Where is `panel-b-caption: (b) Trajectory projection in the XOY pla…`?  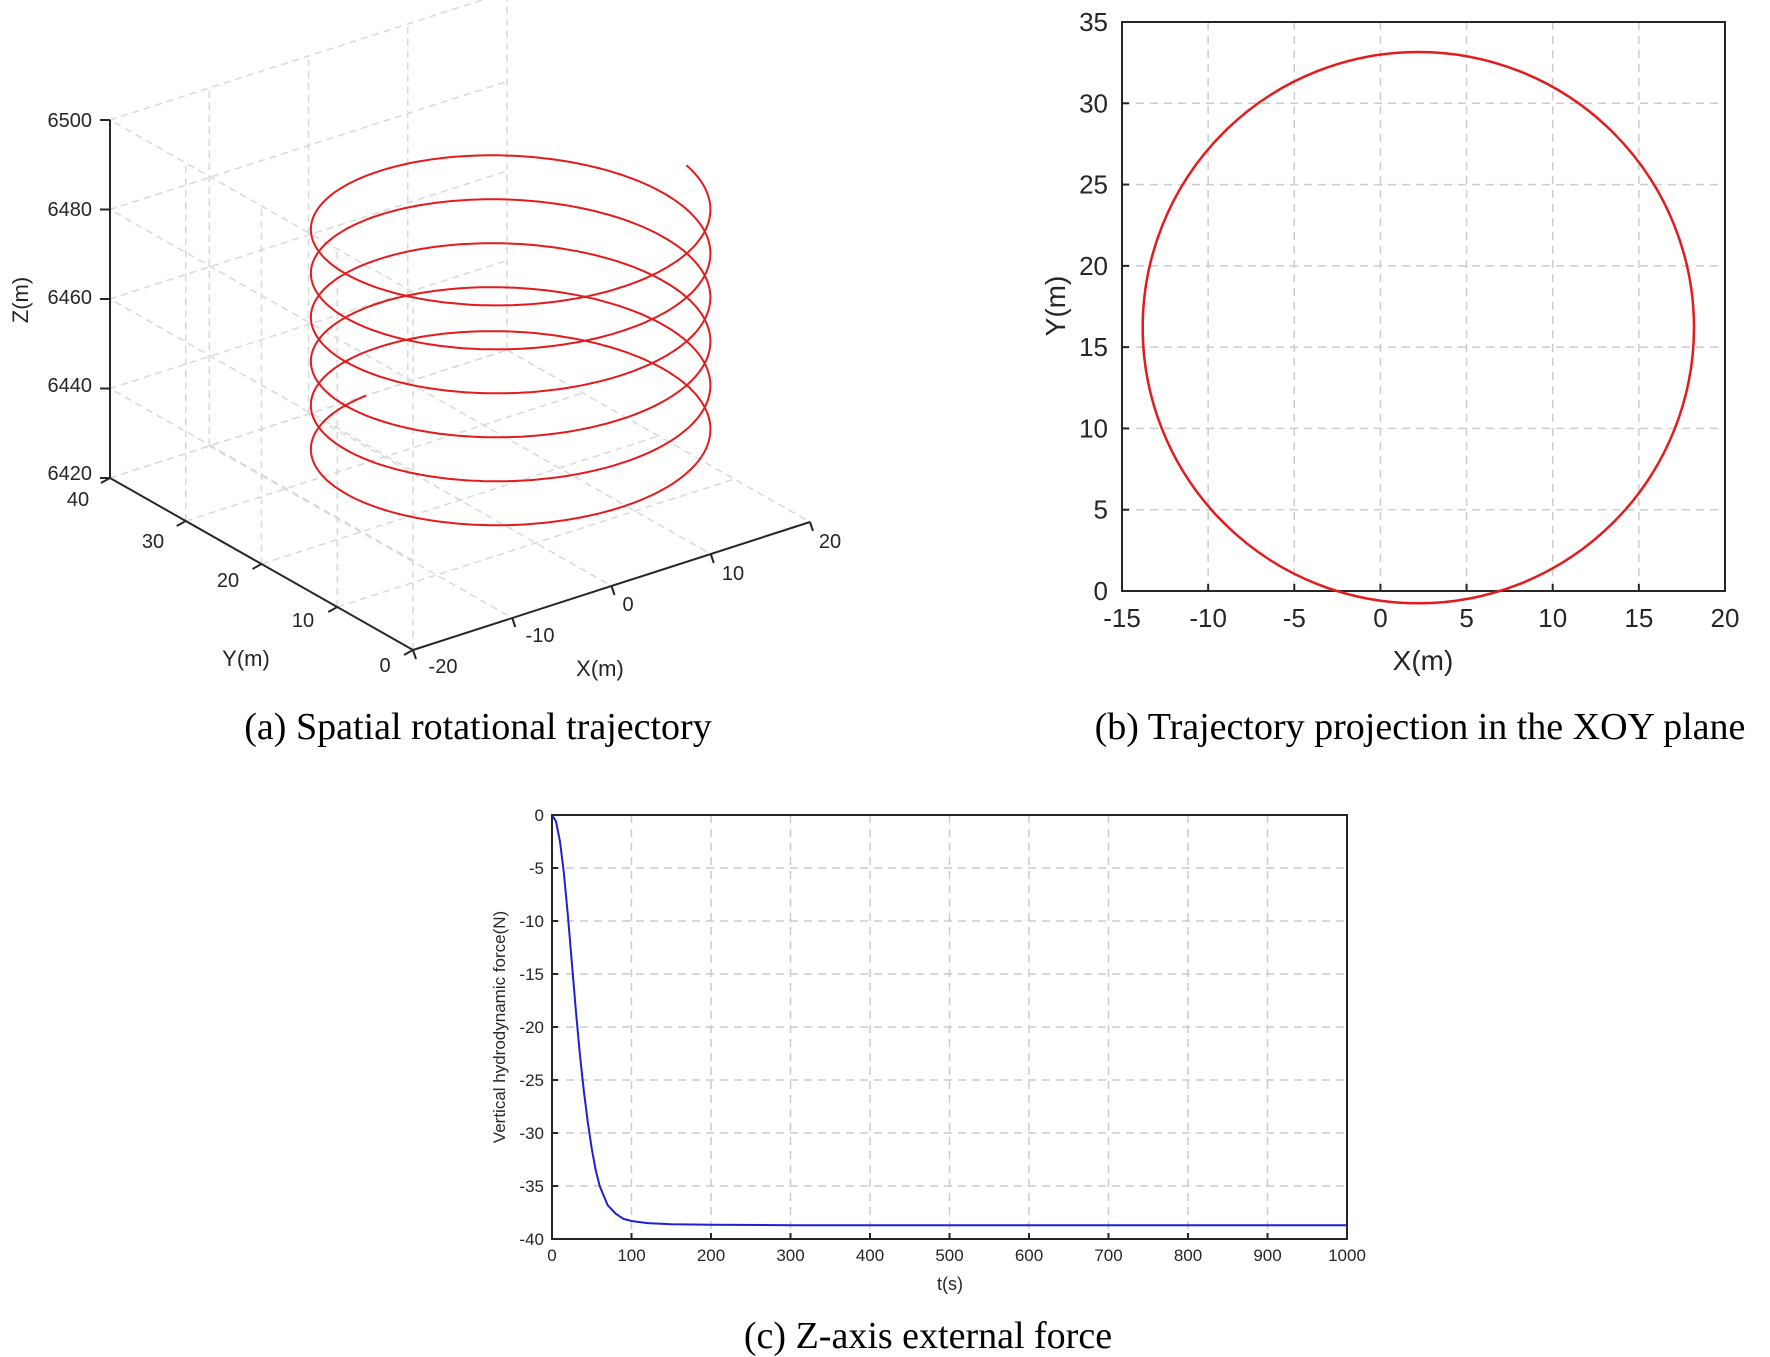 panel-b-caption: (b) Trajectory projection in the XOY pla… is located at coordinates (1420, 727).